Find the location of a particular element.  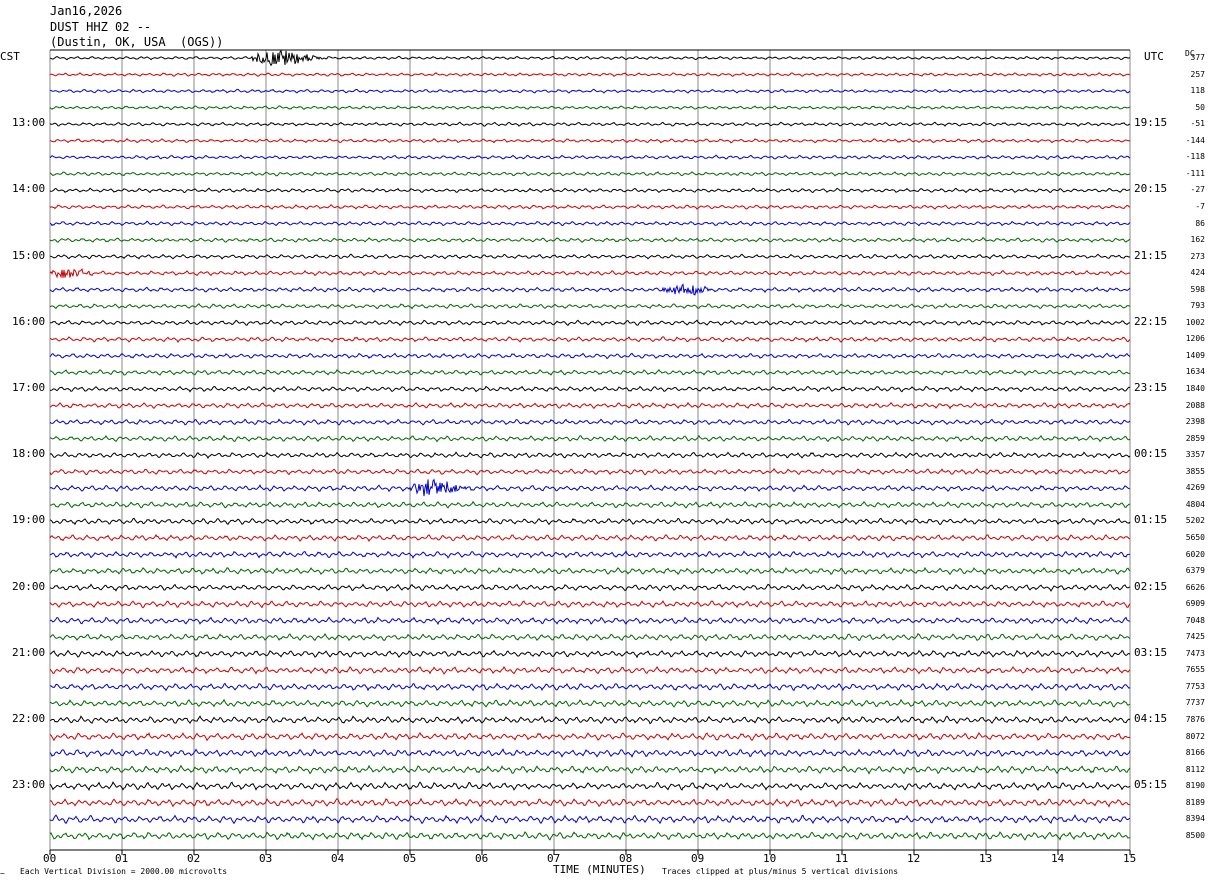

dc-offset-label-11: 162 is located at coordinates (1197, 240).